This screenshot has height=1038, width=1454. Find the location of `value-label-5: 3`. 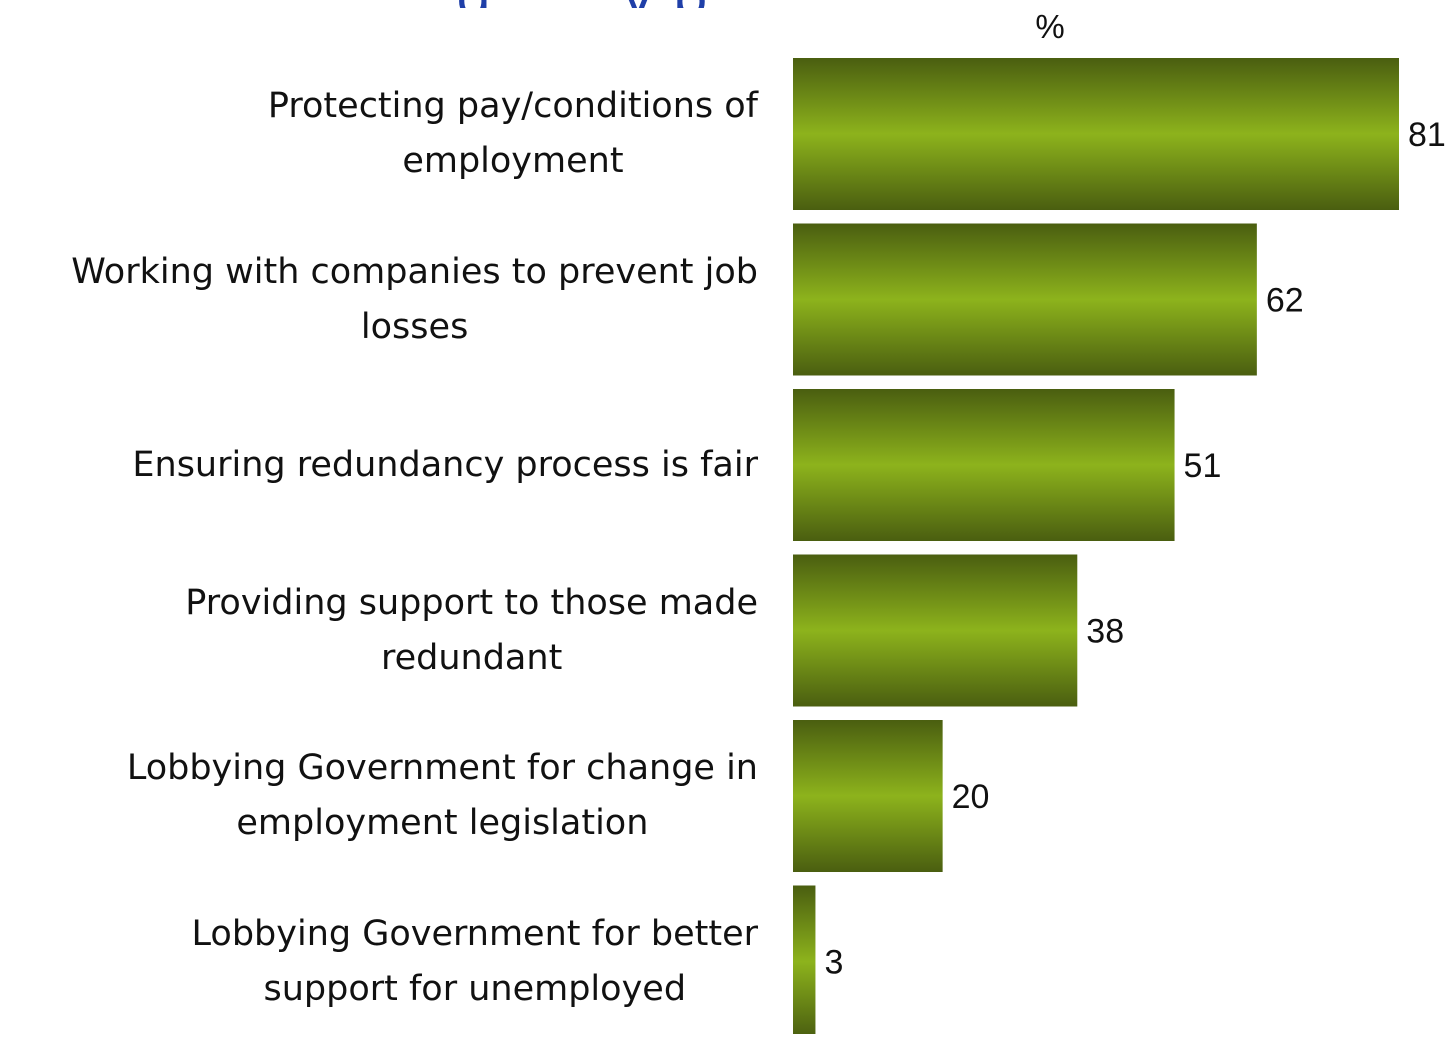

value-label-5: 3 is located at coordinates (833, 963).